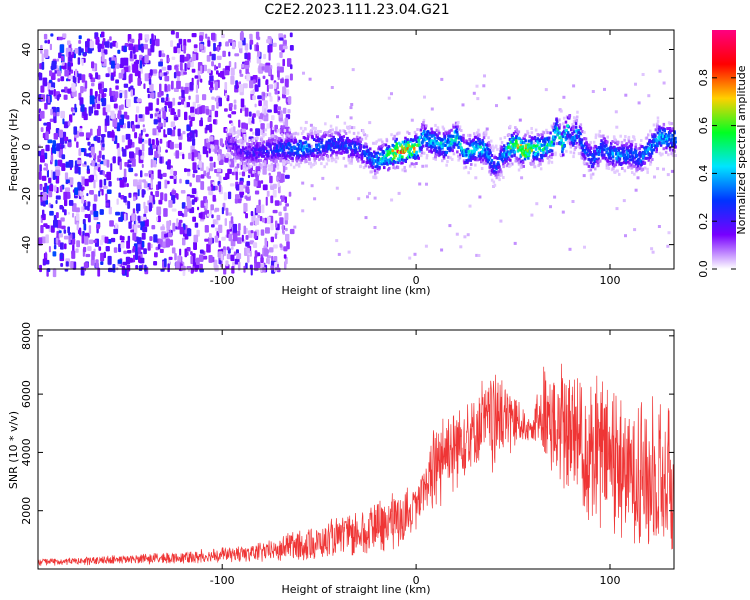 The image size is (750, 600). I want to click on colorbar-label: Normalized spectral amplitude, so click(741, 149).